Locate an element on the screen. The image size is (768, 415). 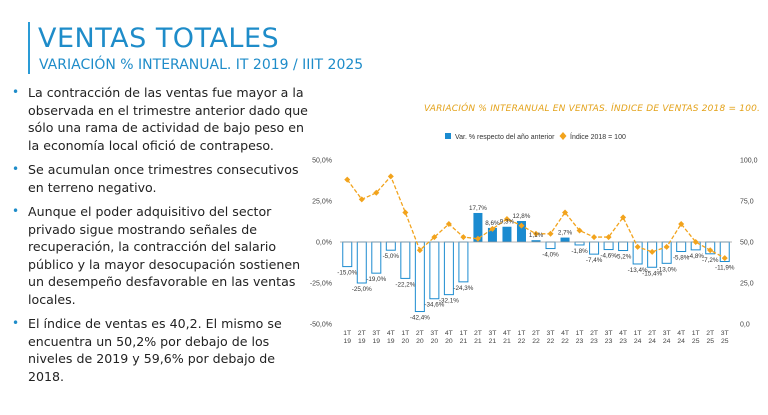
bar-data-label: 12,8% is located at coordinates (522, 216).